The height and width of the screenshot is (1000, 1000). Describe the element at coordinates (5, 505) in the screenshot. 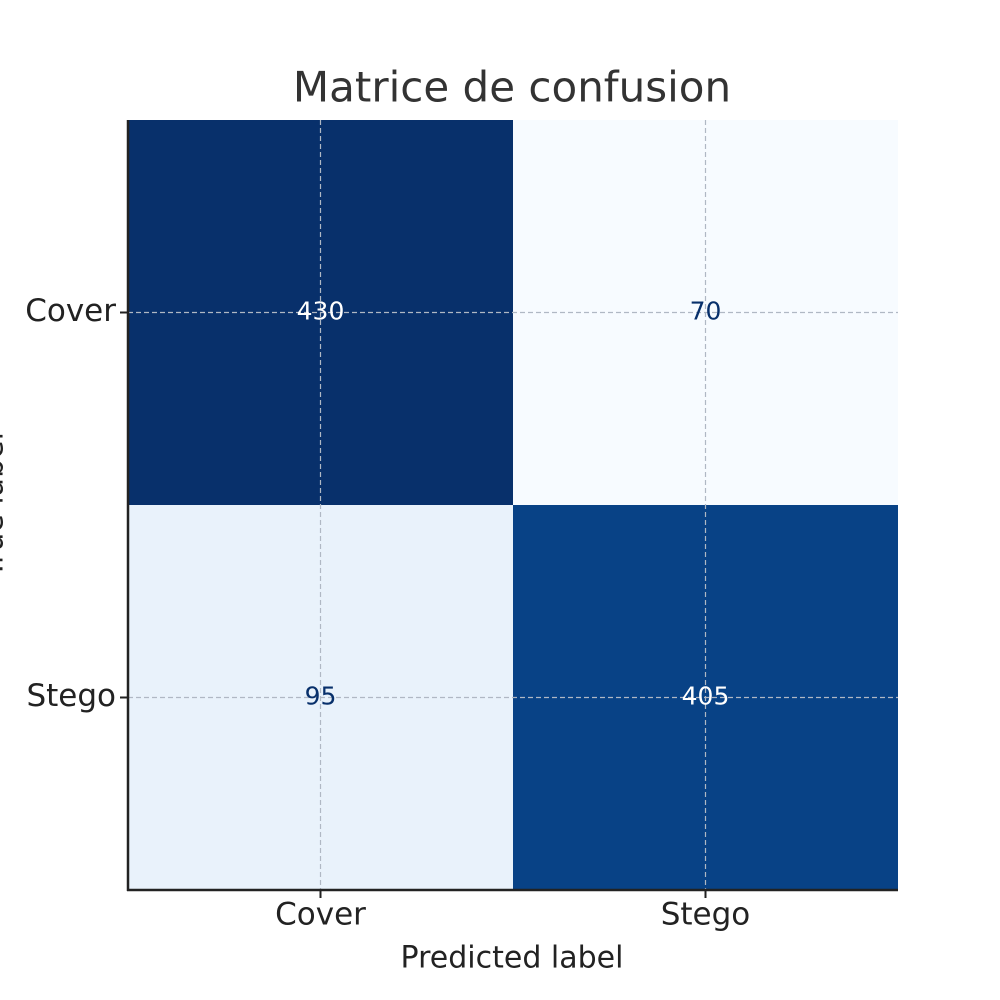

I see `y-axis-label: True label` at that location.